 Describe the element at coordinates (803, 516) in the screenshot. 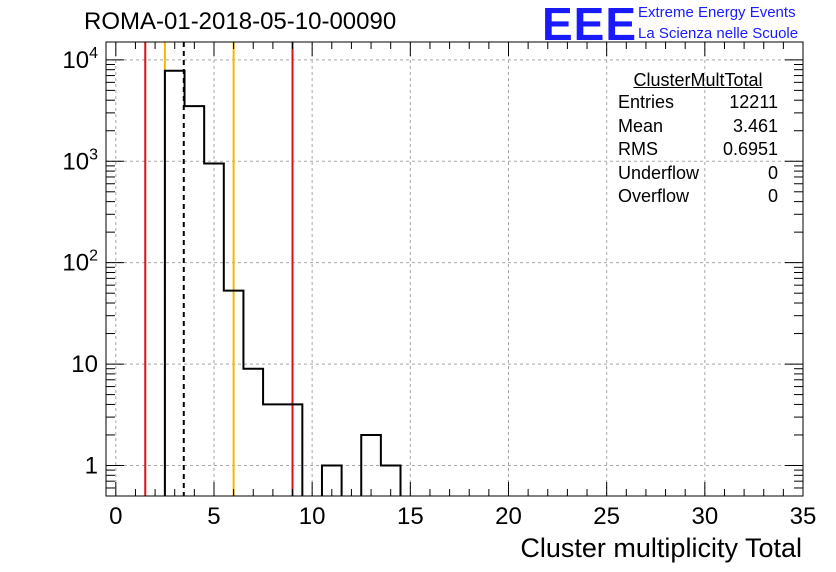

I see `x-tick-label: 35` at that location.